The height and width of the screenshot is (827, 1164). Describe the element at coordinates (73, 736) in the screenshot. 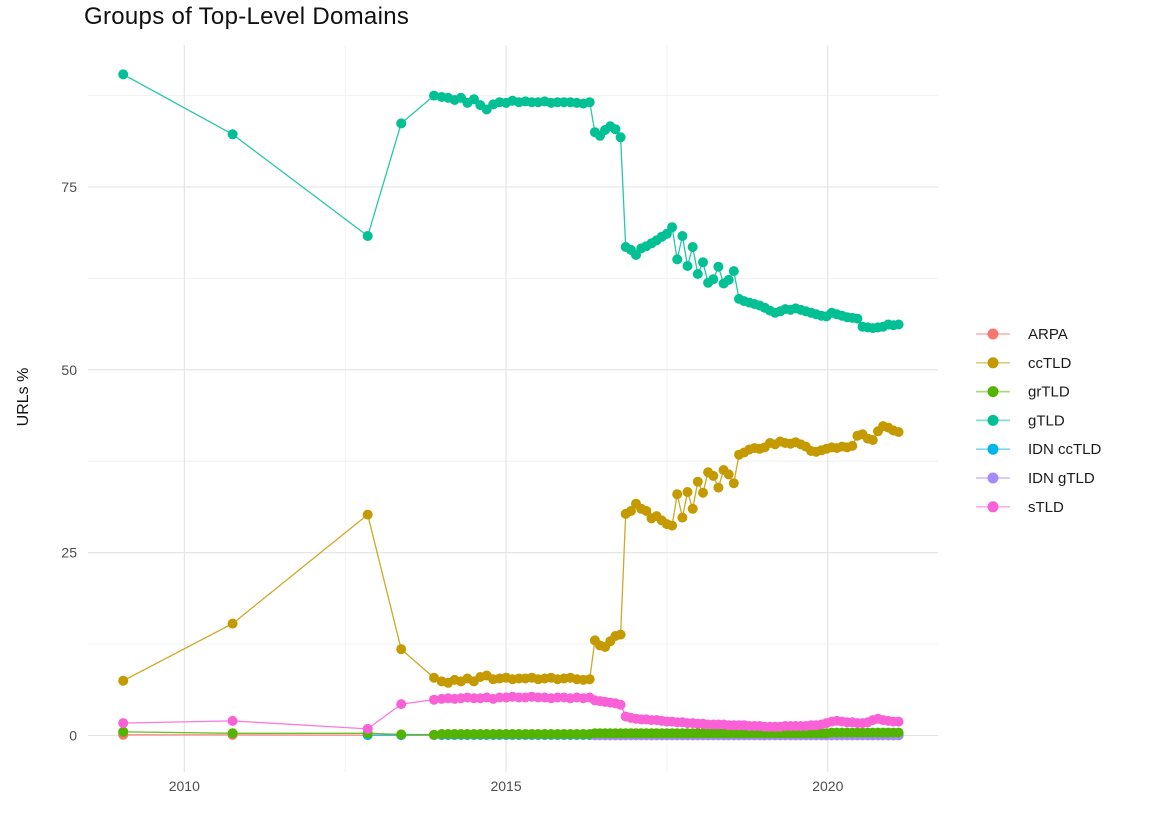

I see `y-tick-label: 0` at that location.